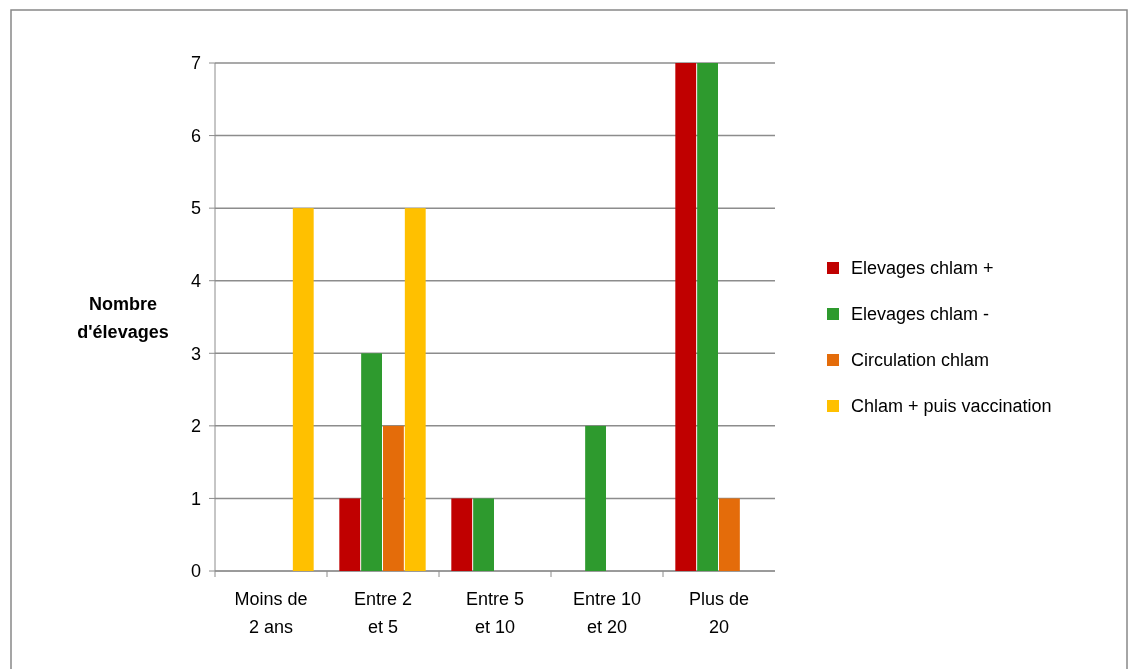  I want to click on y-tick-label: 0, so click(195, 571).